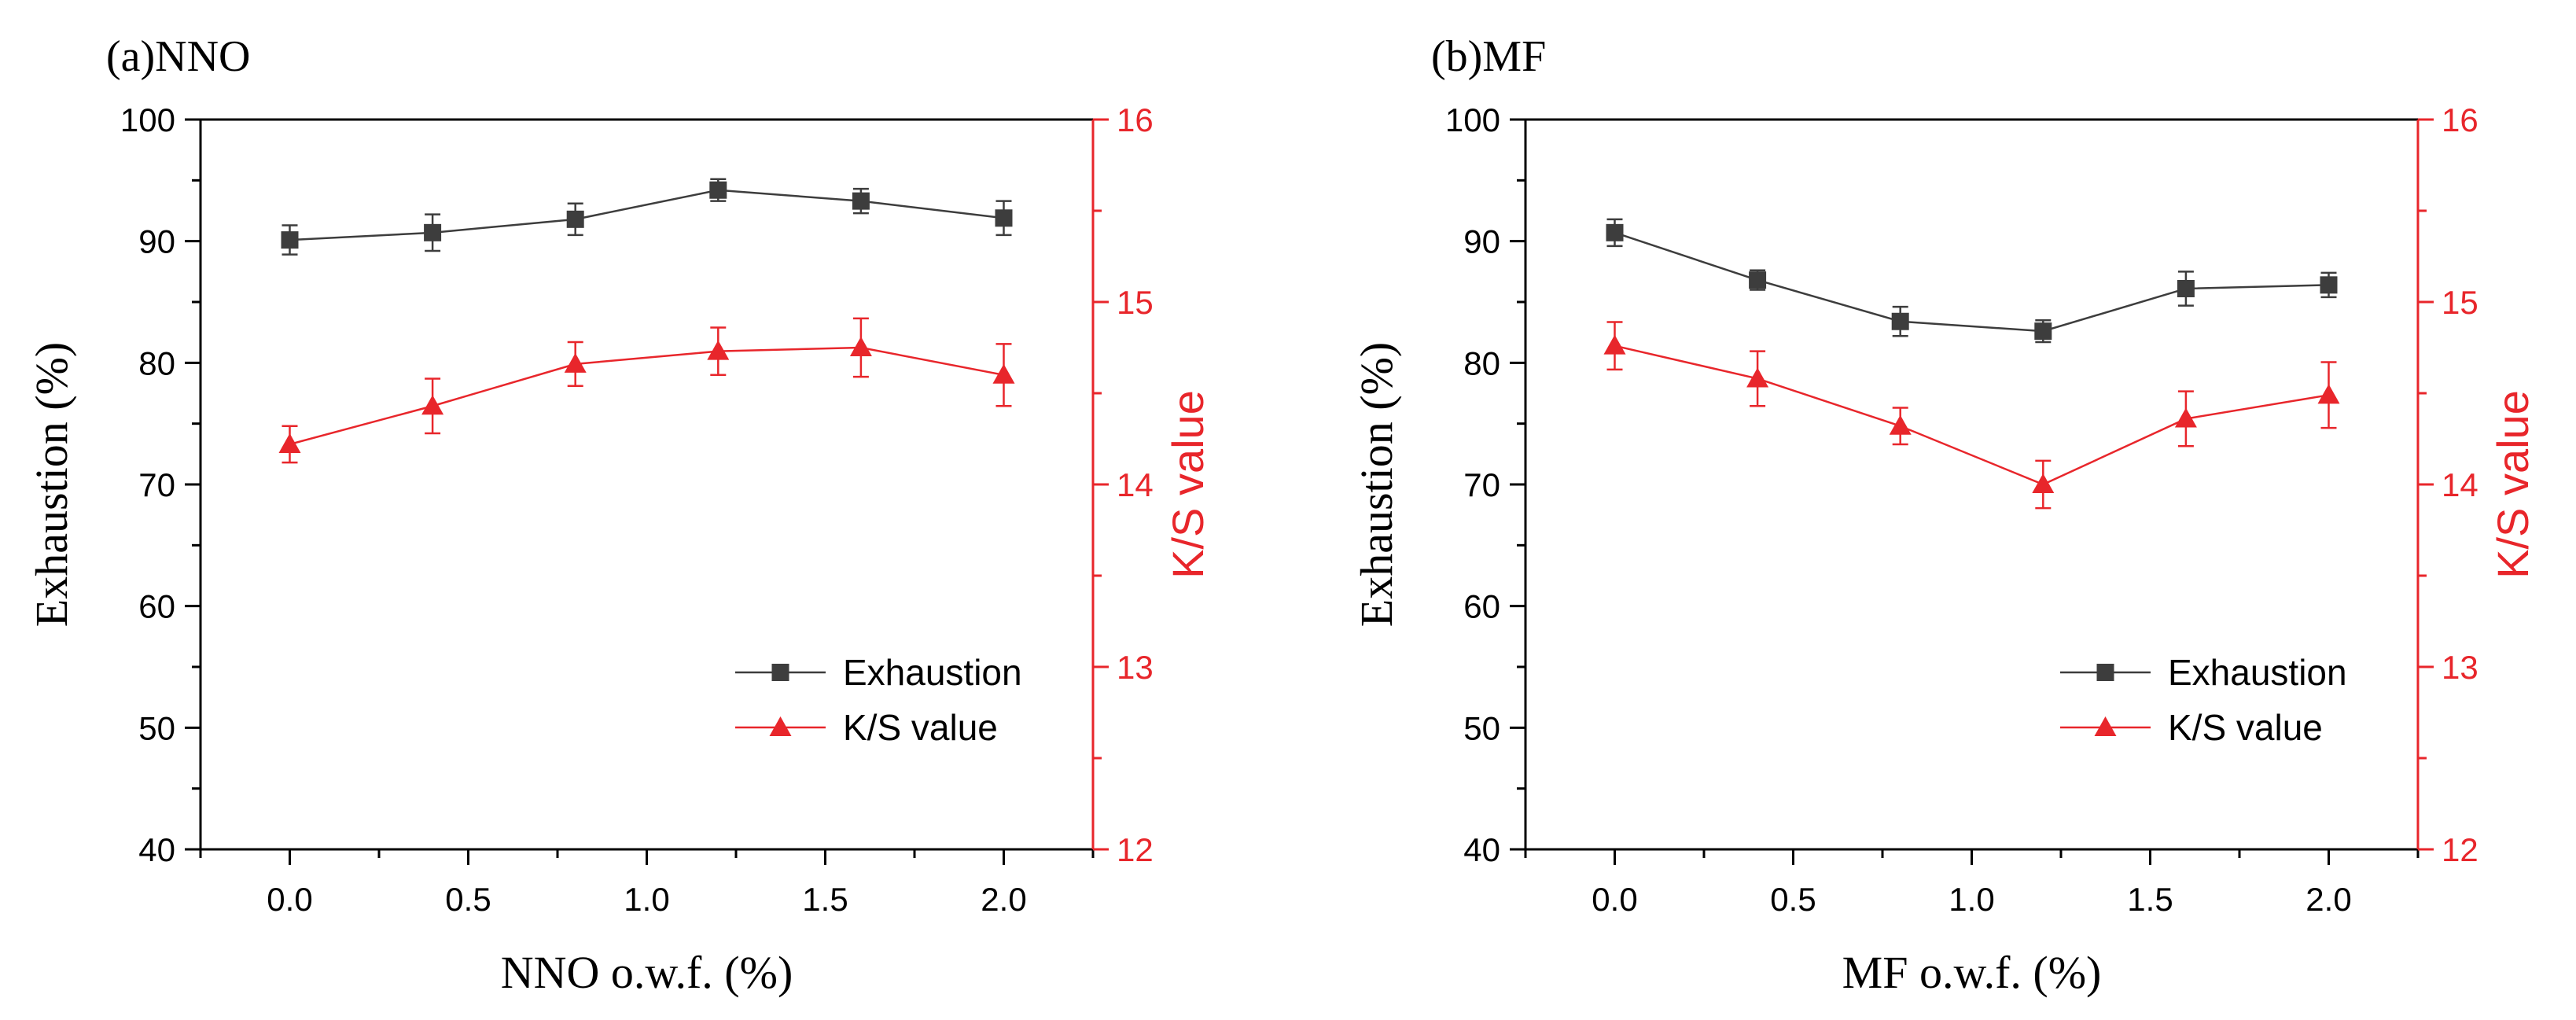 The image size is (2576, 1020). What do you see at coordinates (178, 56) in the screenshot?
I see `panel-label: (a)NNO` at bounding box center [178, 56].